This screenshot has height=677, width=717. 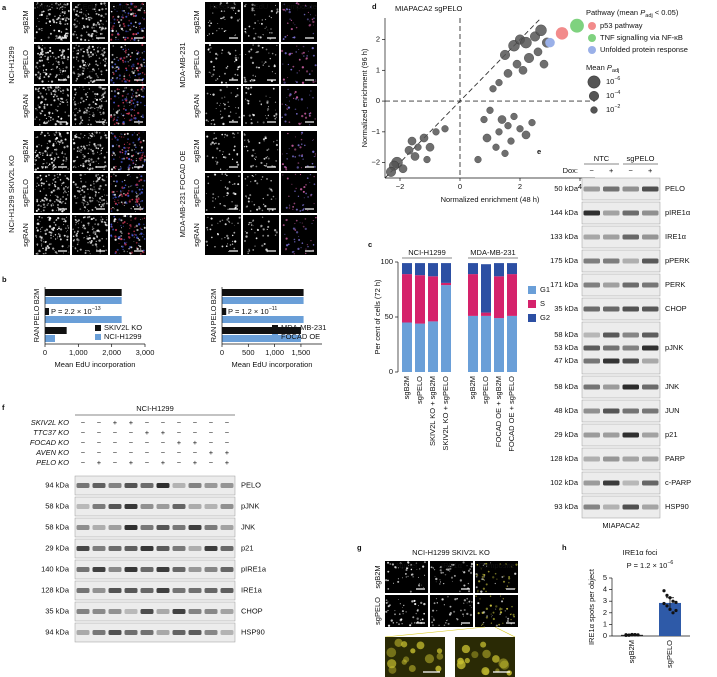 I want to click on protein-label: p21, so click(x=671, y=434).